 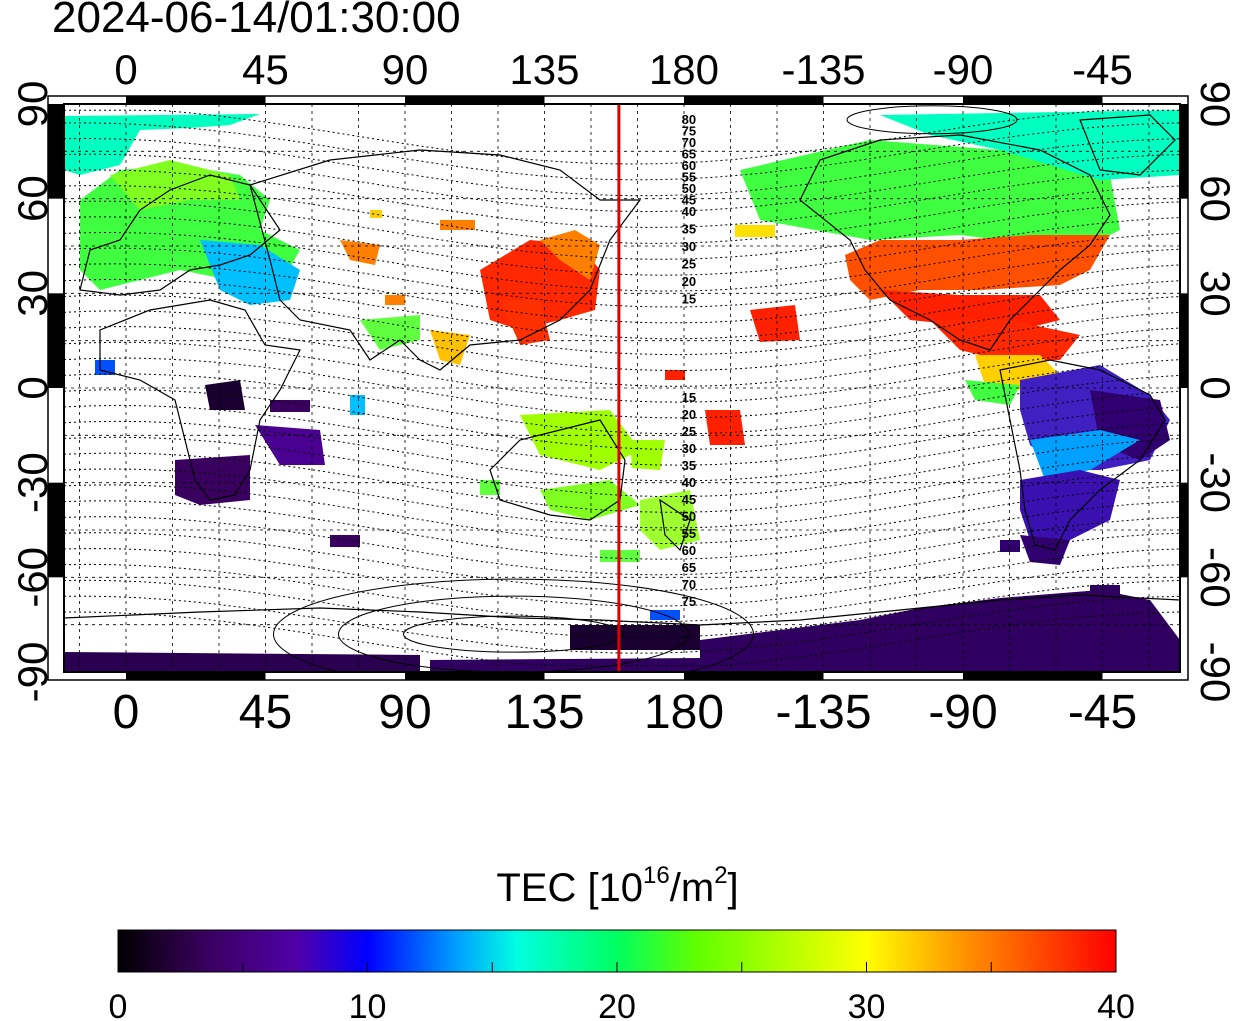 I want to click on coast-asia, so click(x=445, y=260).